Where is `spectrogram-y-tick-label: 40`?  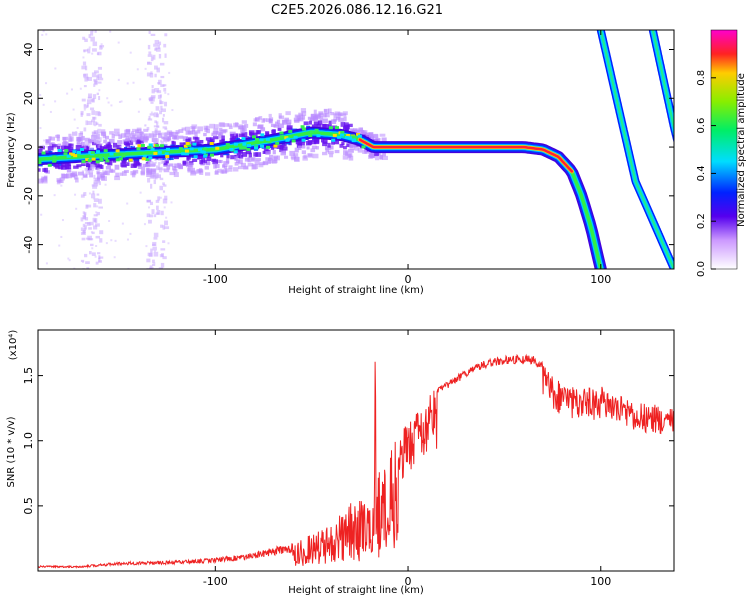
spectrogram-y-tick-label: 40 is located at coordinates (28, 50).